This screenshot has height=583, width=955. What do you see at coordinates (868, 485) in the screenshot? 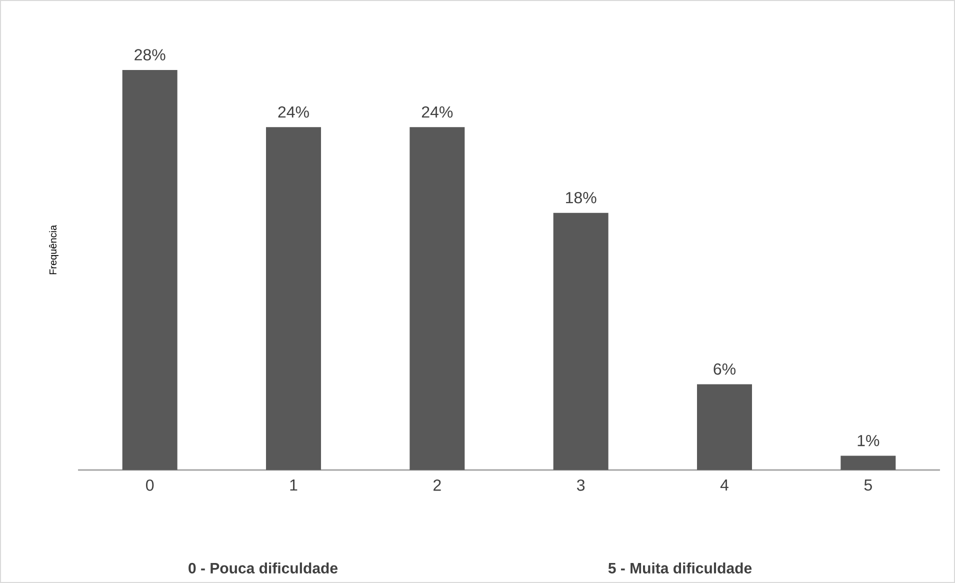
I see `x-tick-label: 5` at bounding box center [868, 485].